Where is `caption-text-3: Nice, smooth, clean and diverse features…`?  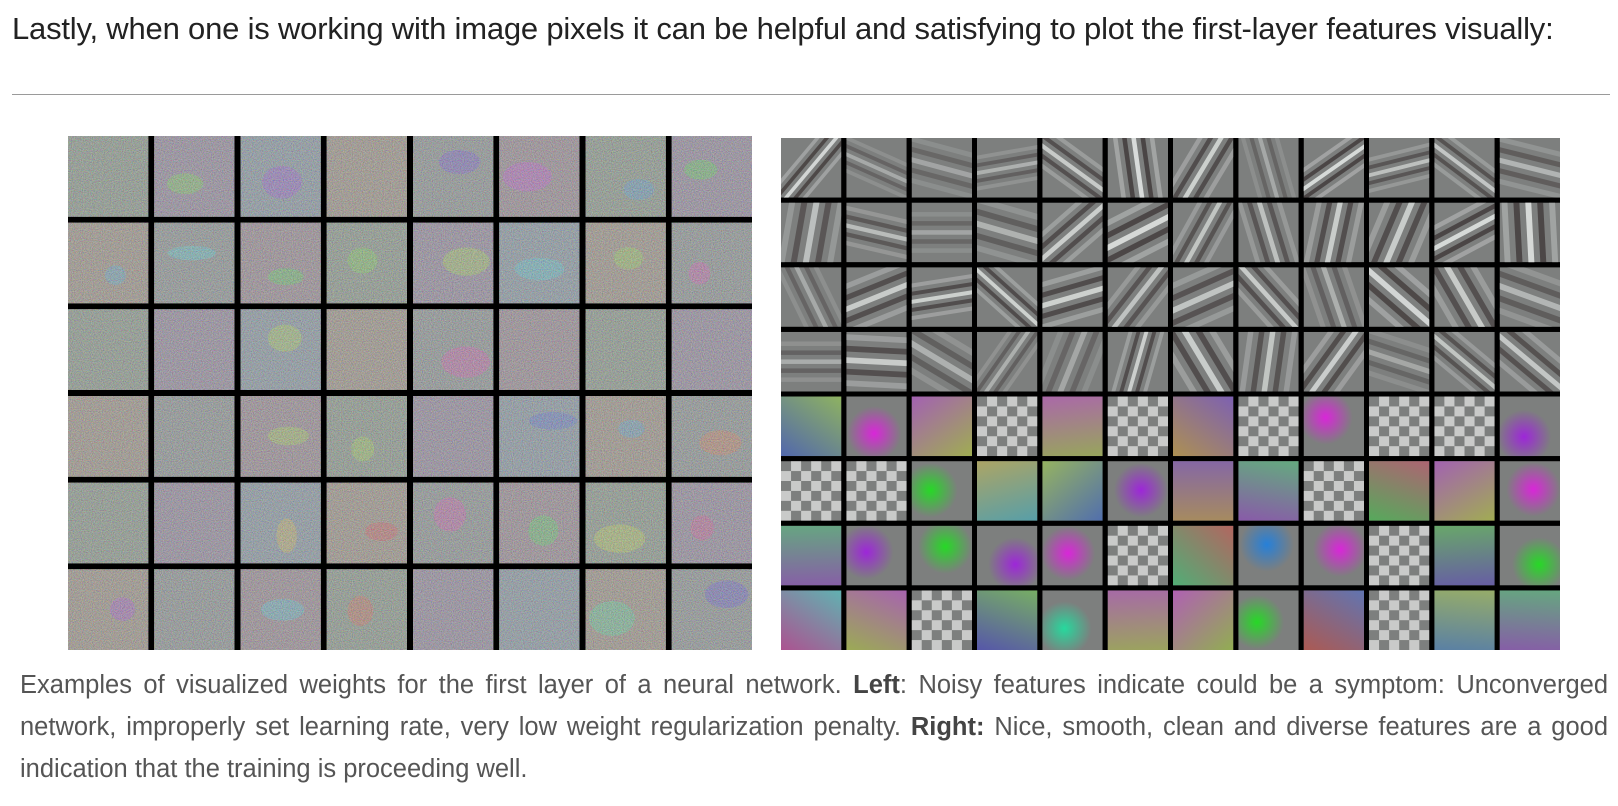
caption-text-3: Nice, smooth, clean and diverse features… is located at coordinates (814, 748).